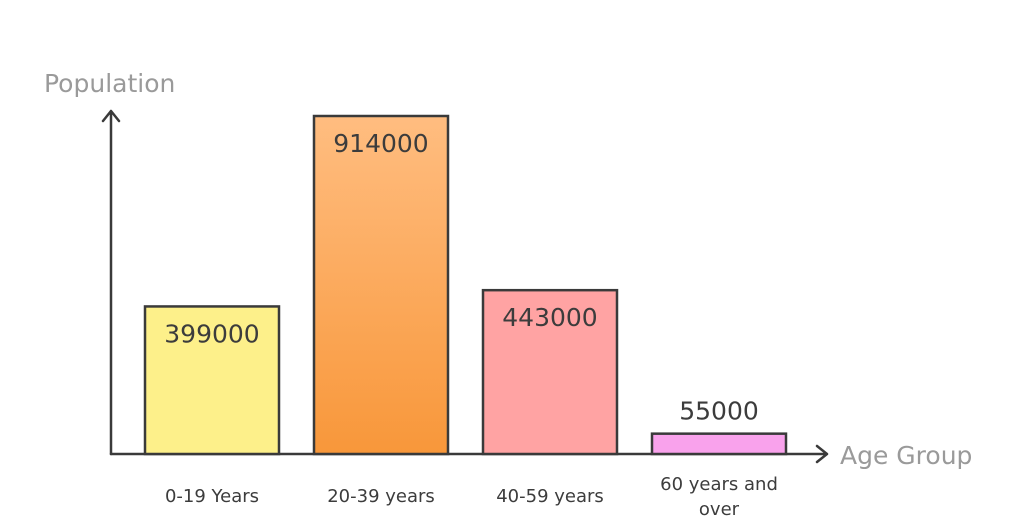  What do you see at coordinates (111, 282) in the screenshot?
I see `y-axis` at bounding box center [111, 282].